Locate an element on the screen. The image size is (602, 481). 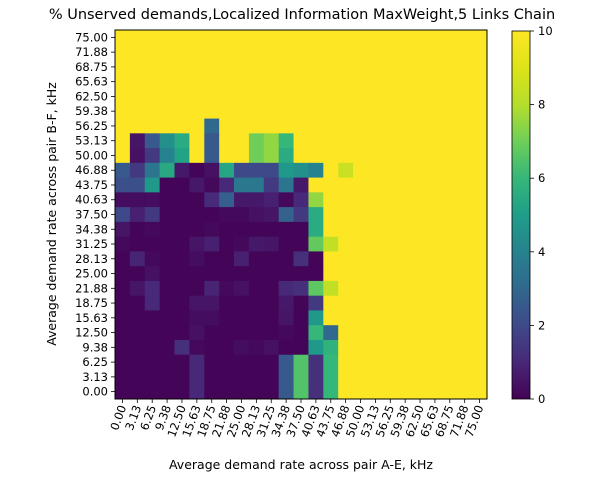
y-tick-label: 0.00 is located at coordinates (95, 392).